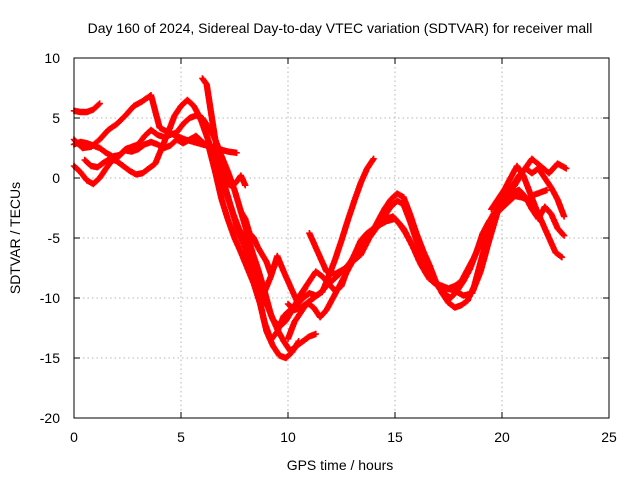 The width and height of the screenshot is (640, 480). Describe the element at coordinates (50, 358) in the screenshot. I see `y-tick-label: -15` at that location.